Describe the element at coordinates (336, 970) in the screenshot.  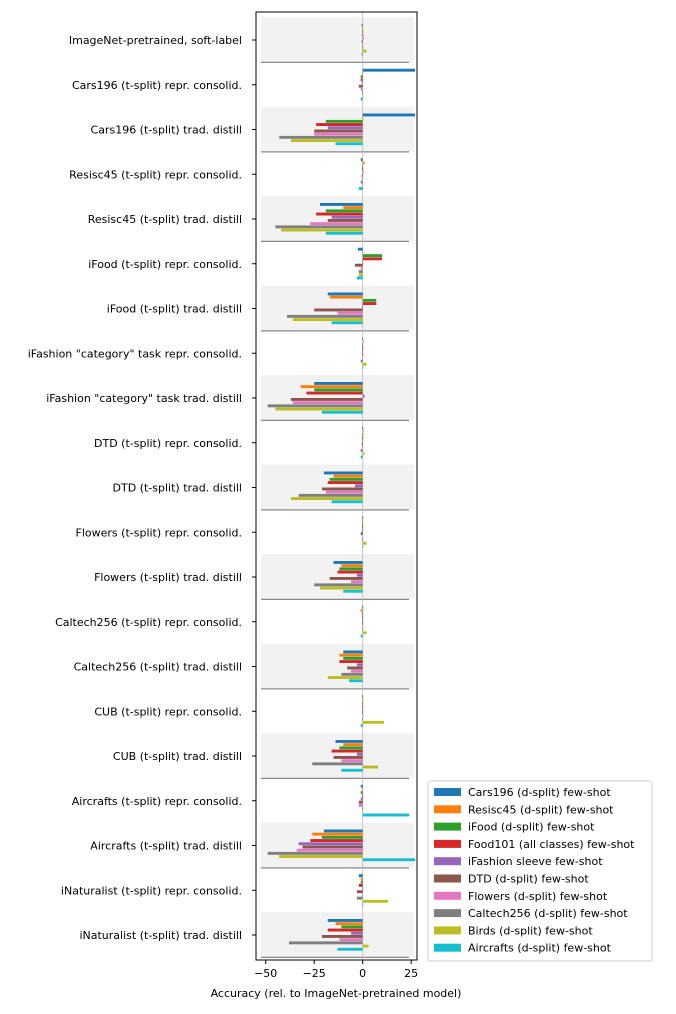
I see `x-axis-ticks: −50 −25 0 25` at that location.